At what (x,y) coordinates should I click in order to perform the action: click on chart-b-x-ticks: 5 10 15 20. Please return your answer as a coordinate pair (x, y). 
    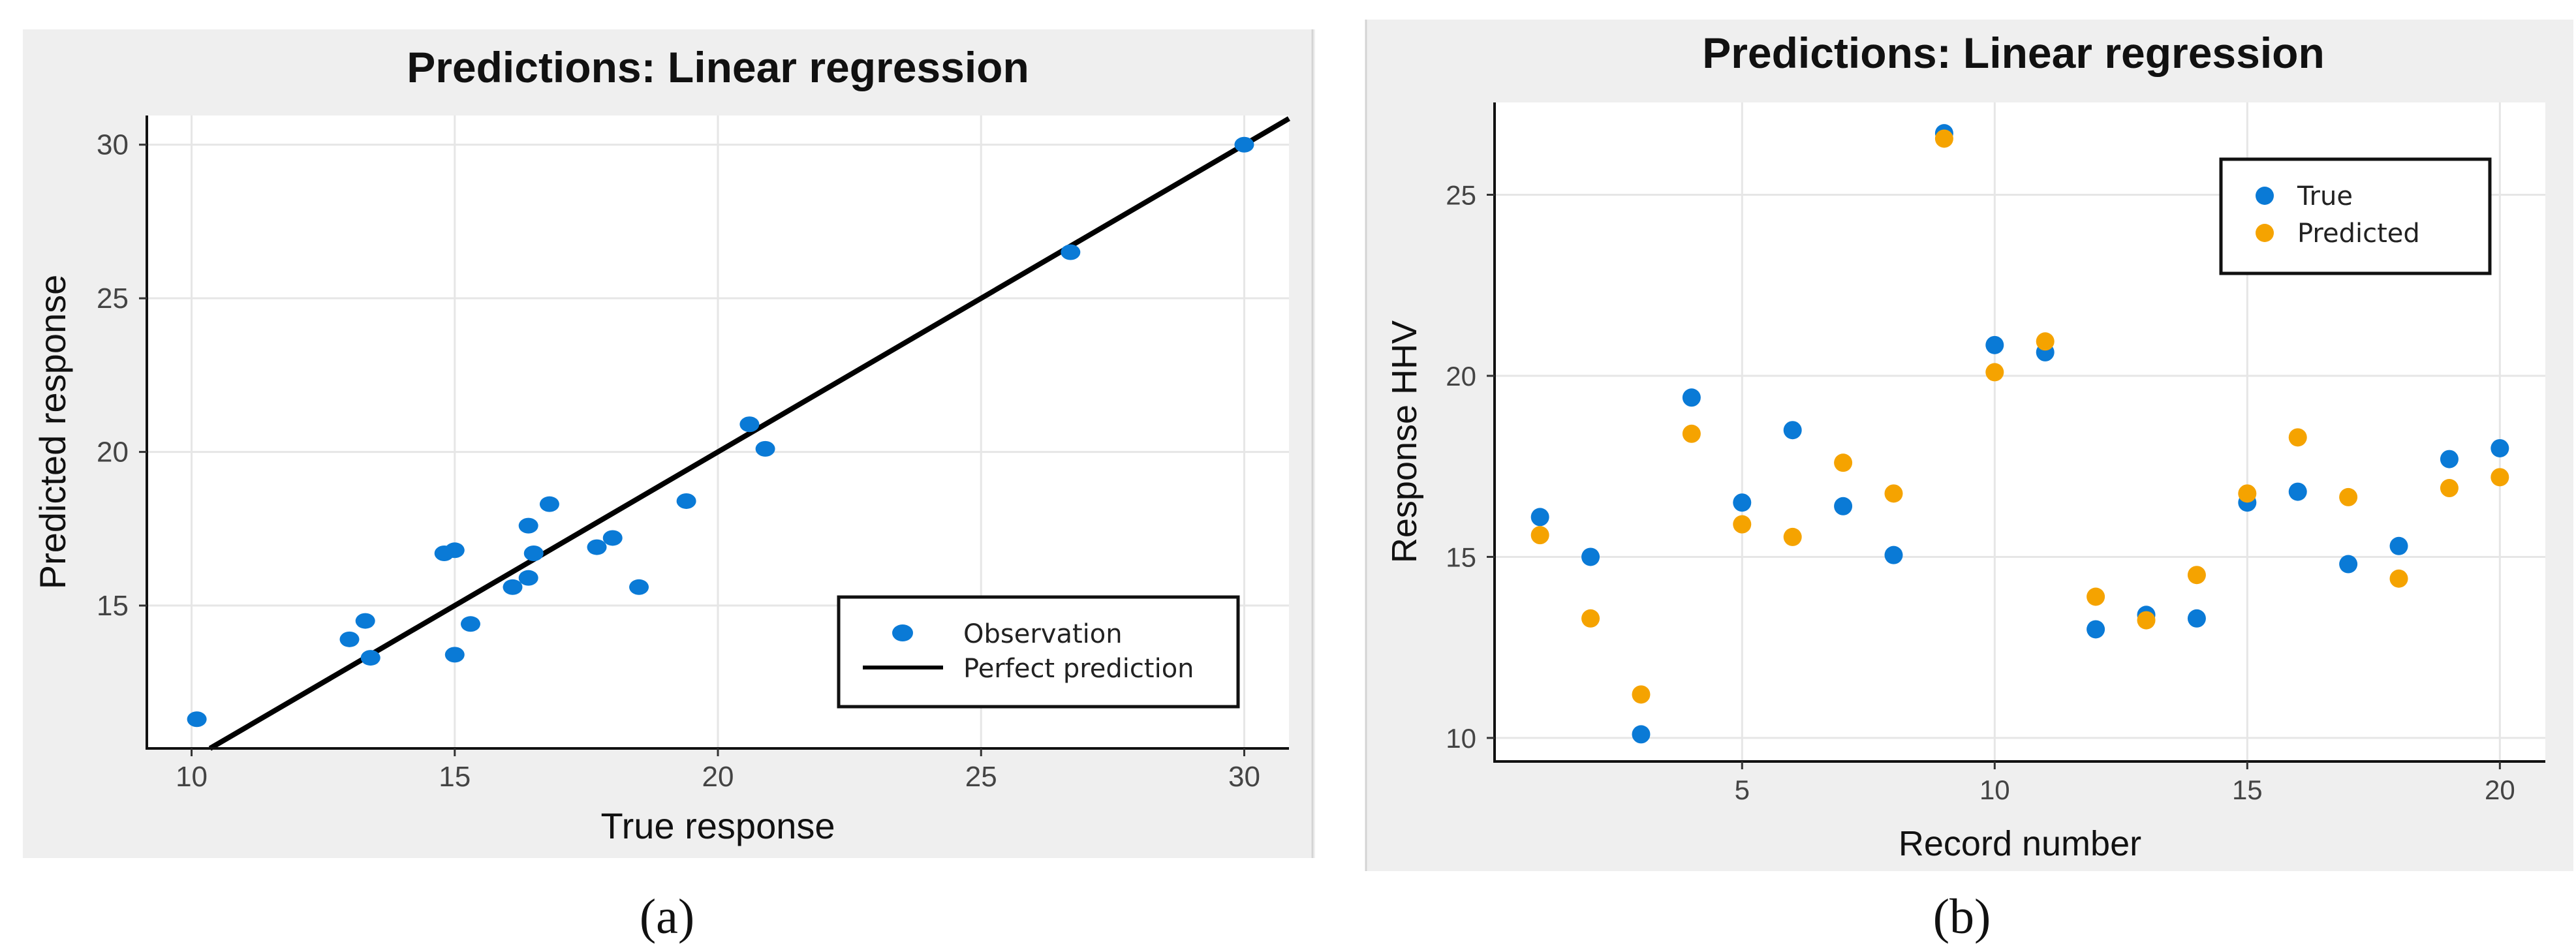
    Looking at the image, I should click on (2125, 783).